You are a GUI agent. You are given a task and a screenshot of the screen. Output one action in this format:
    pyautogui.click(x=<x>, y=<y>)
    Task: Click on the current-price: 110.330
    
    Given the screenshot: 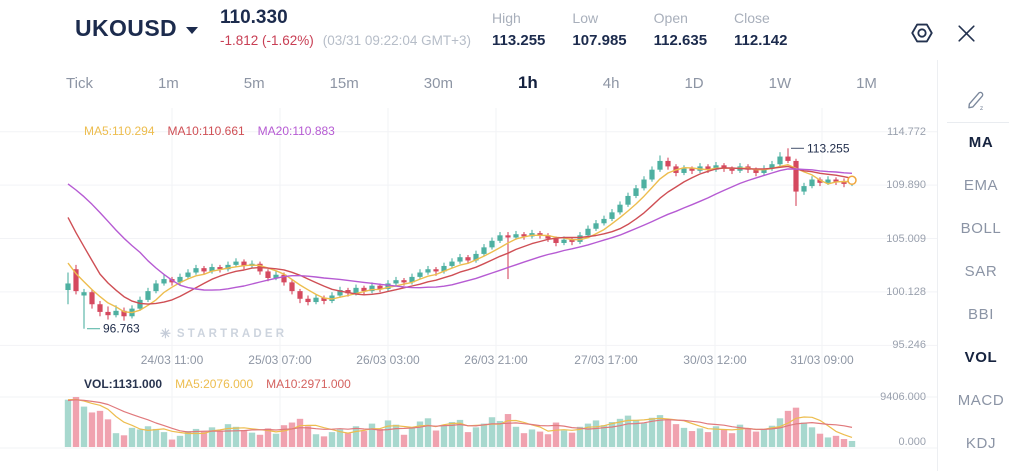 What is the action you would take?
    pyautogui.click(x=254, y=17)
    